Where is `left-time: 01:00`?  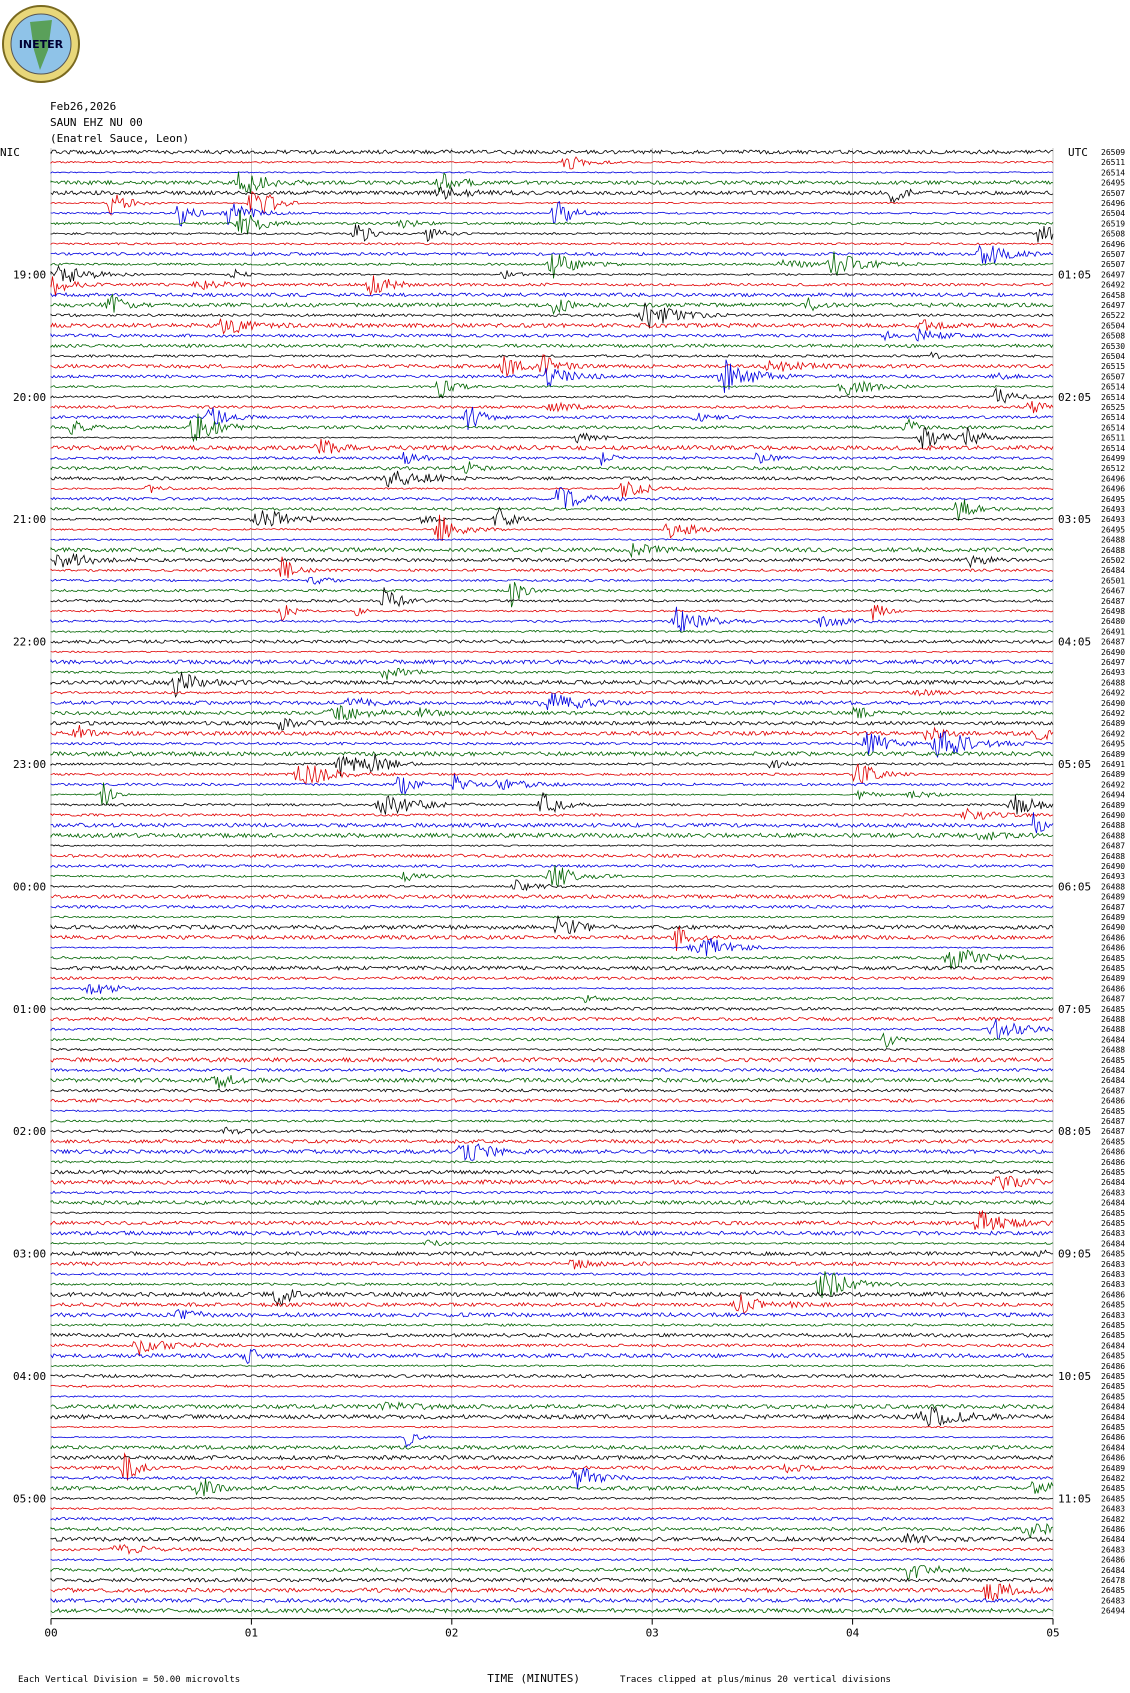 left-time: 01:00 is located at coordinates (29, 1009).